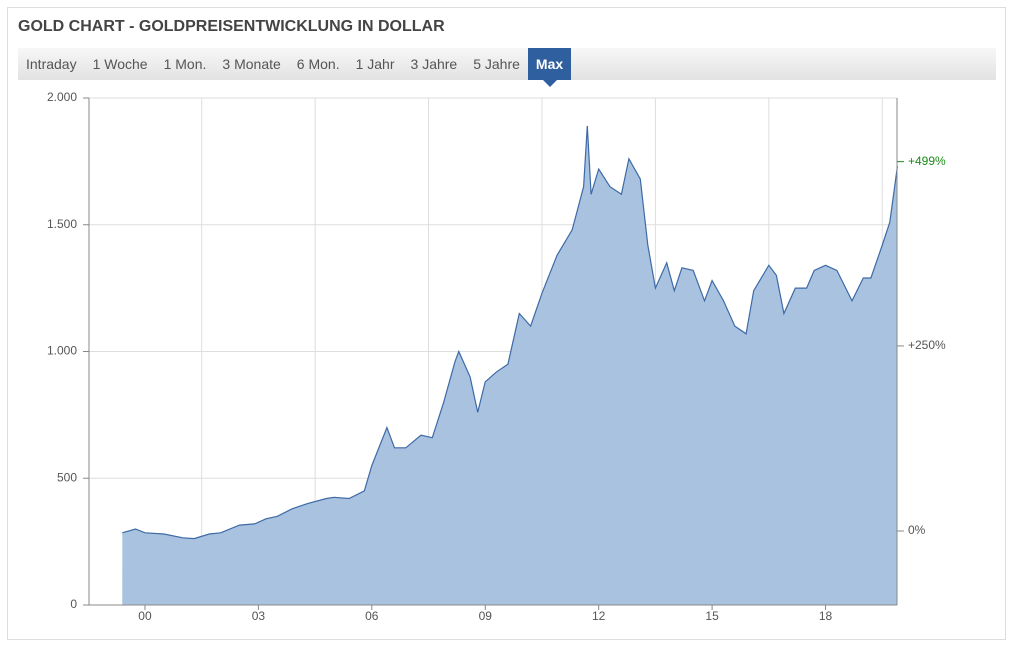 The height and width of the screenshot is (652, 1012). What do you see at coordinates (185, 64) in the screenshot?
I see `tab: 1 Mon.` at bounding box center [185, 64].